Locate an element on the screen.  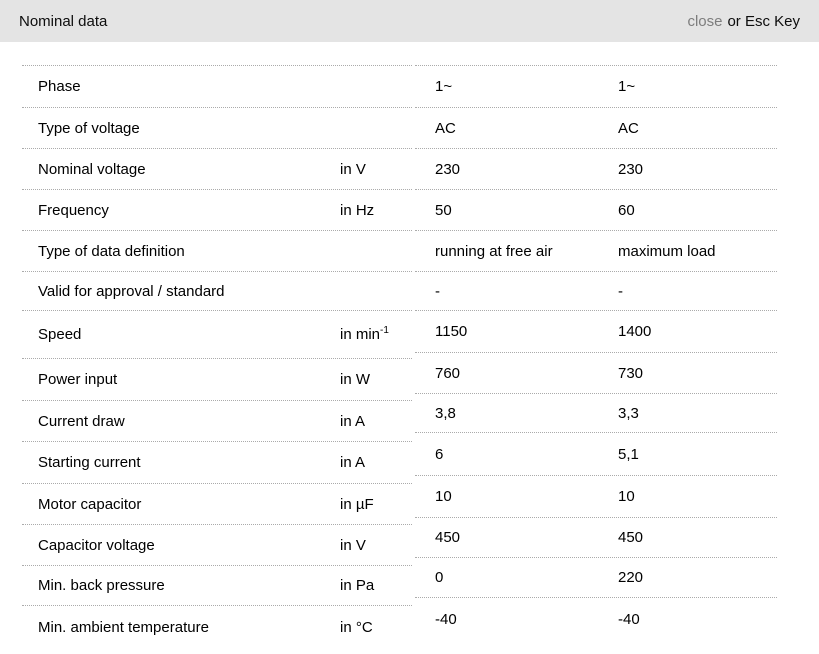
table-row-labels: Valid for approval / standard is located at coordinates (217, 290).